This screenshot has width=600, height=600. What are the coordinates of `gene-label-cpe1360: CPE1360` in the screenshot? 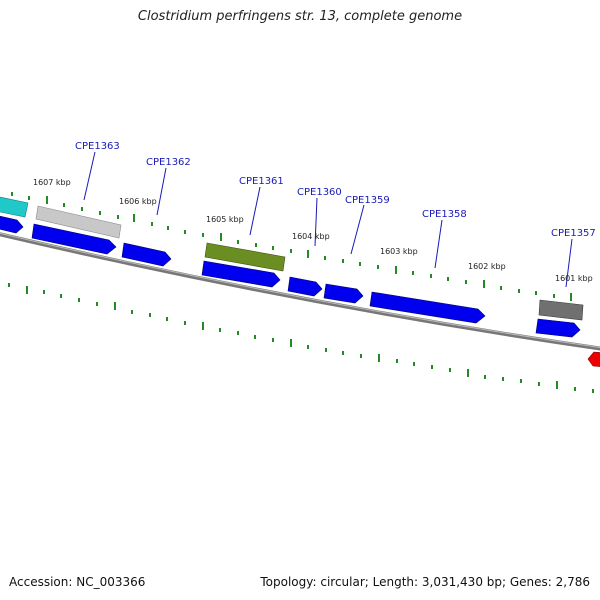 It's located at (319, 192).